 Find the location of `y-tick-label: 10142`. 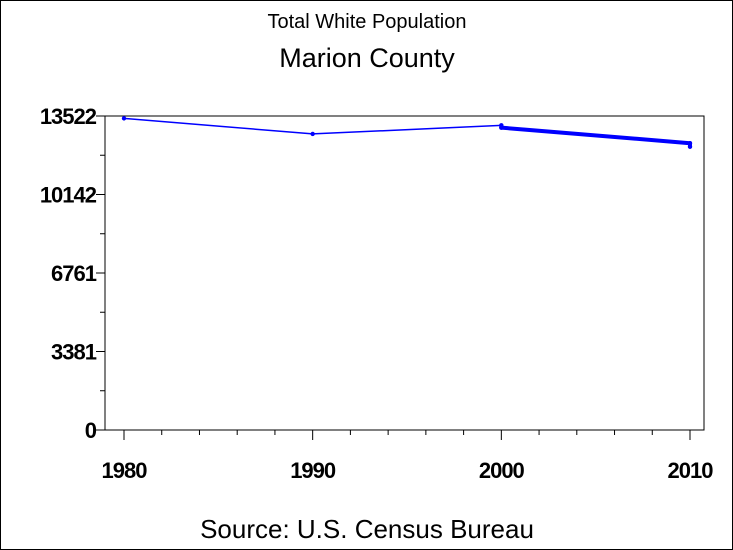

y-tick-label: 10142 is located at coordinates (68, 194).